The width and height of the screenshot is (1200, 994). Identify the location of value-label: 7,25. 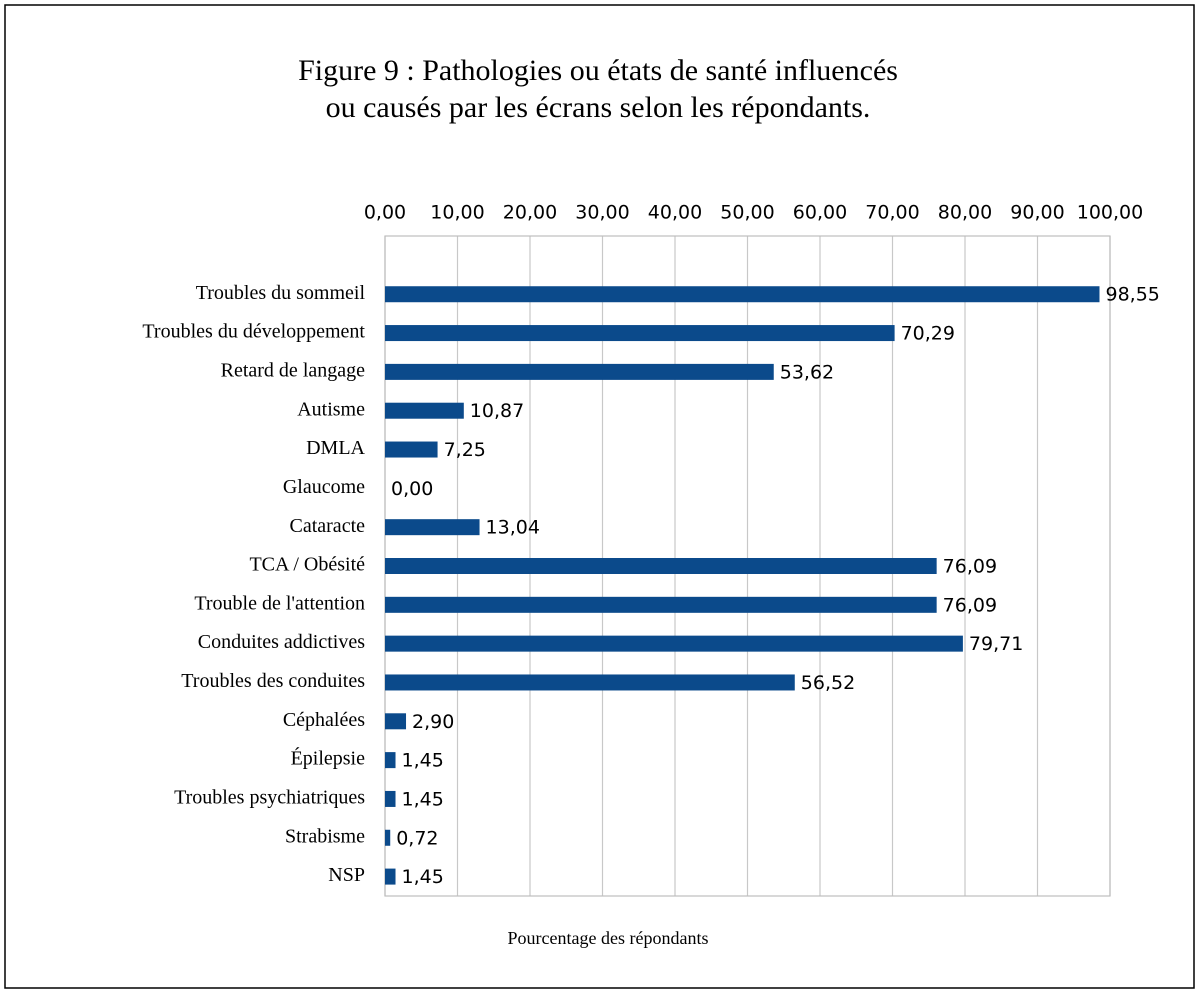
(465, 450).